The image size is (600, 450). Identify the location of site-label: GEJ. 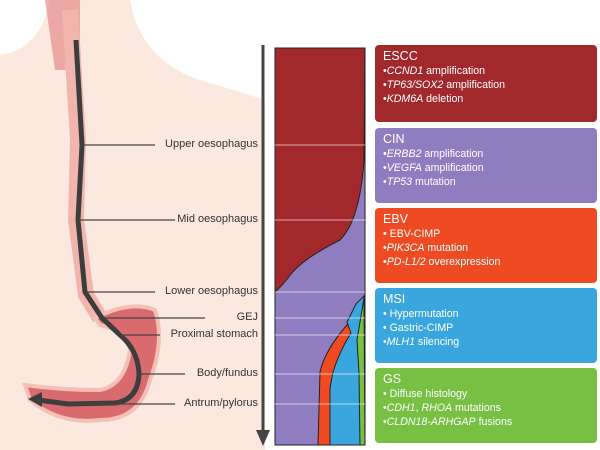
(247, 317).